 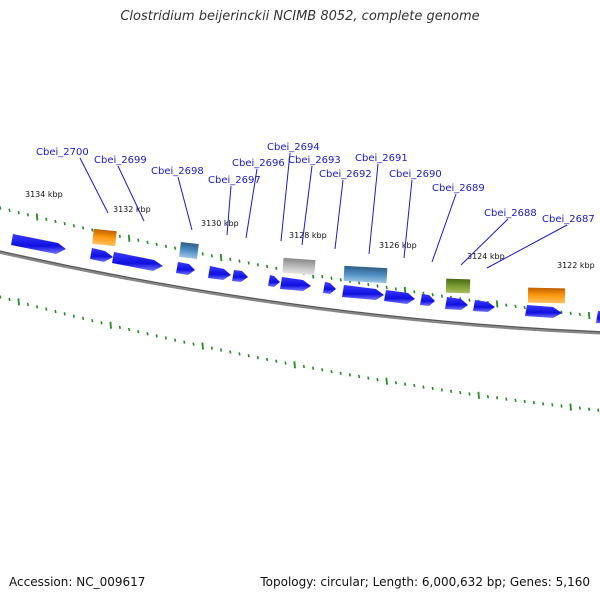 What do you see at coordinates (314, 160) in the screenshot?
I see `gene-label-cbei-2693: Cbei_2693` at bounding box center [314, 160].